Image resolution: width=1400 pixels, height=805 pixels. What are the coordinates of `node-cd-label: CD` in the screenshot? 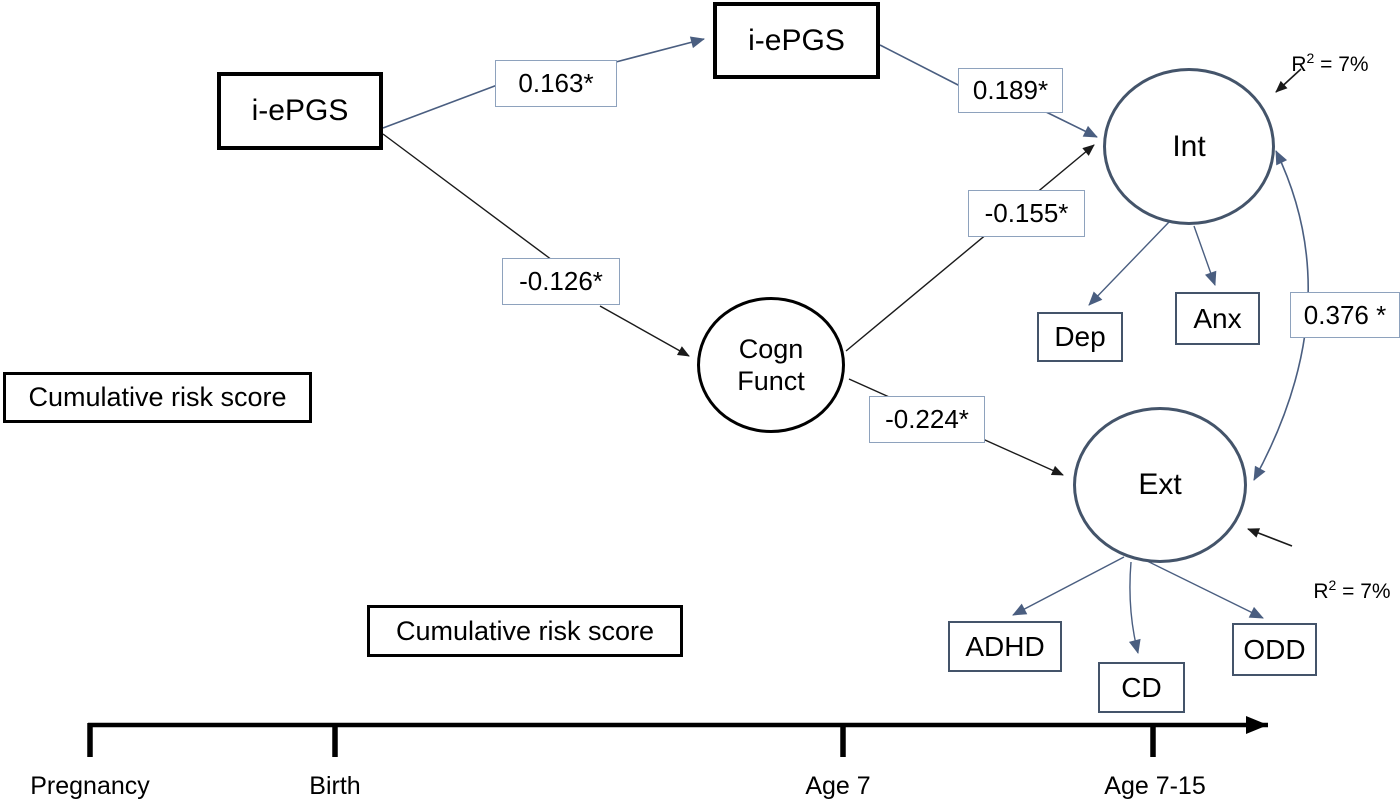 It's located at (1141, 687).